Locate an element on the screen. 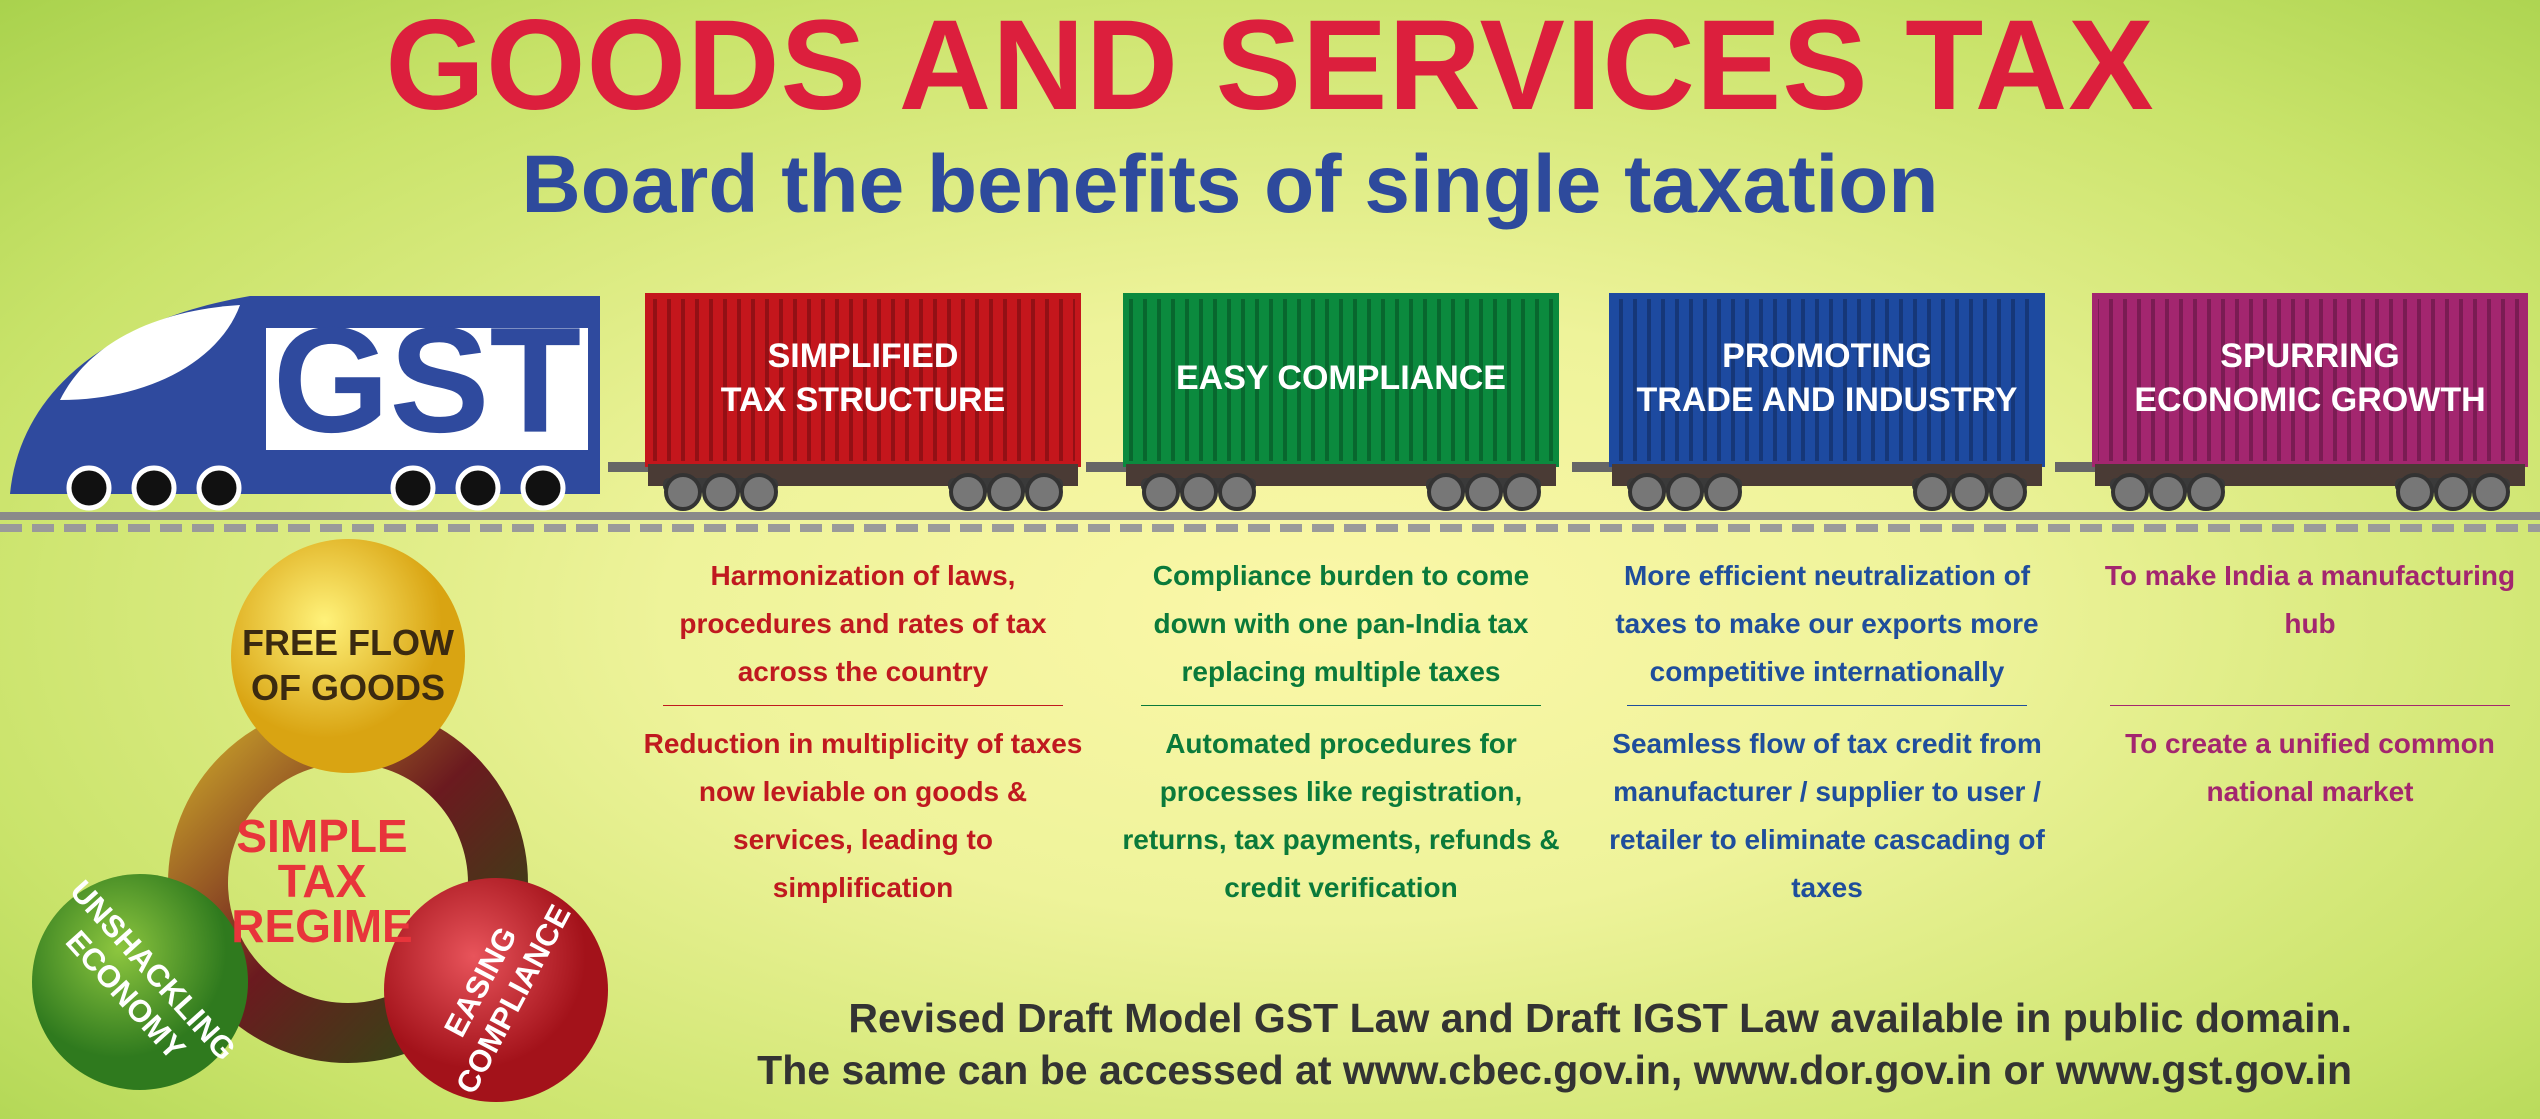  wagon-title: SIMPLIFIED TAX STRUCTURE is located at coordinates (863, 378).